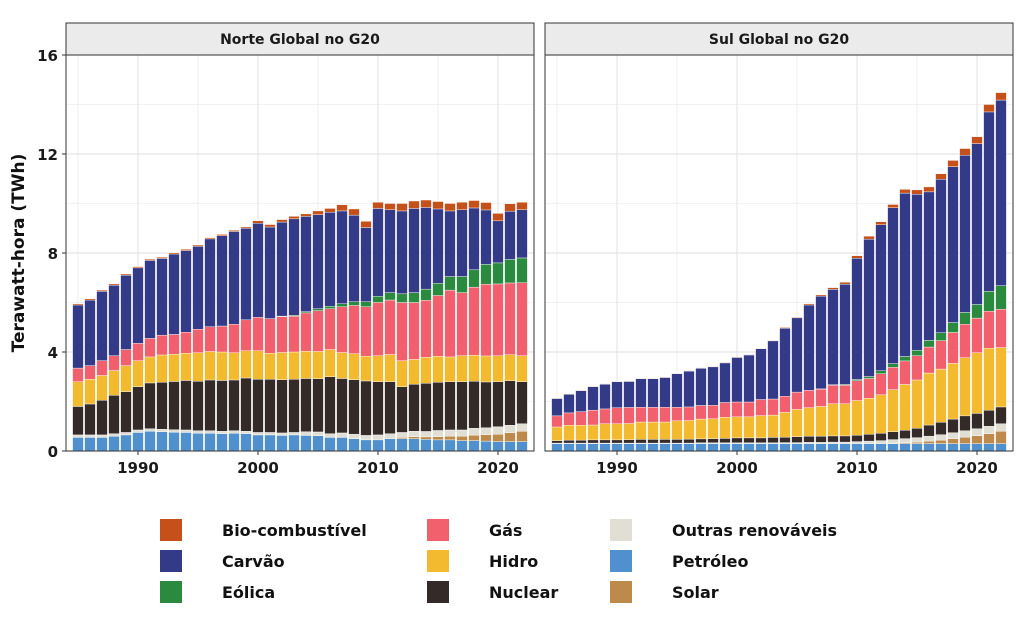  Describe the element at coordinates (857, 468) in the screenshot. I see `x-tick-label: 2010` at that location.